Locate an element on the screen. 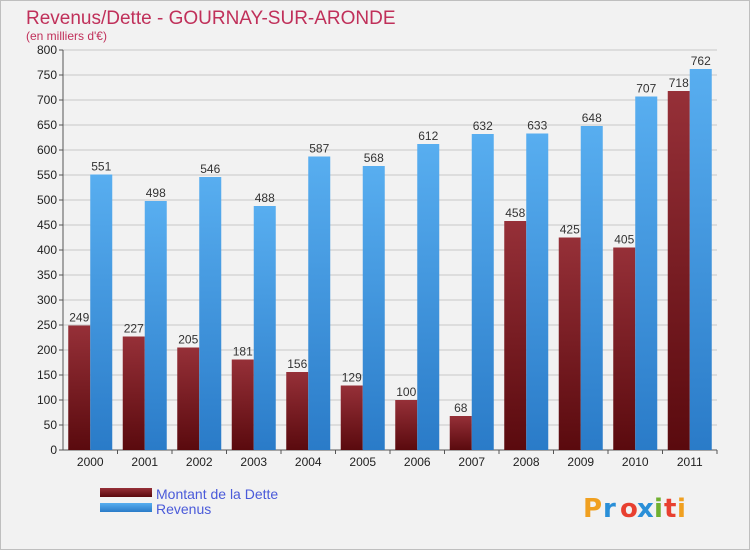  logo-letter: x is located at coordinates (645, 509).